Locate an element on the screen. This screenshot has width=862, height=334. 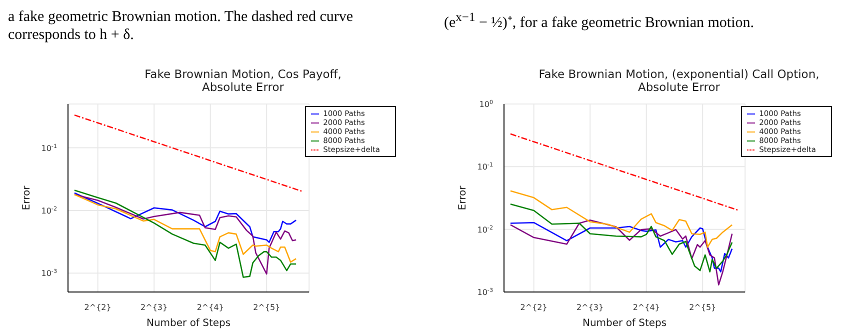
y-tick-label: 10$^{0}$ is located at coordinates (486, 104).